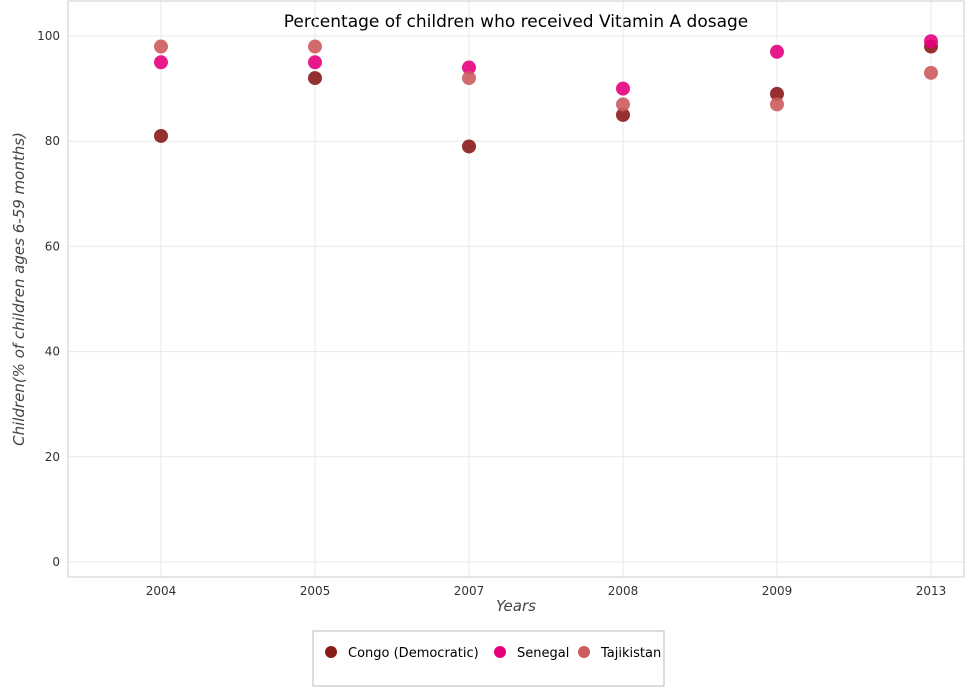 The width and height of the screenshot is (978, 700). What do you see at coordinates (48, 36) in the screenshot?
I see `y-tick-label: 100` at bounding box center [48, 36].